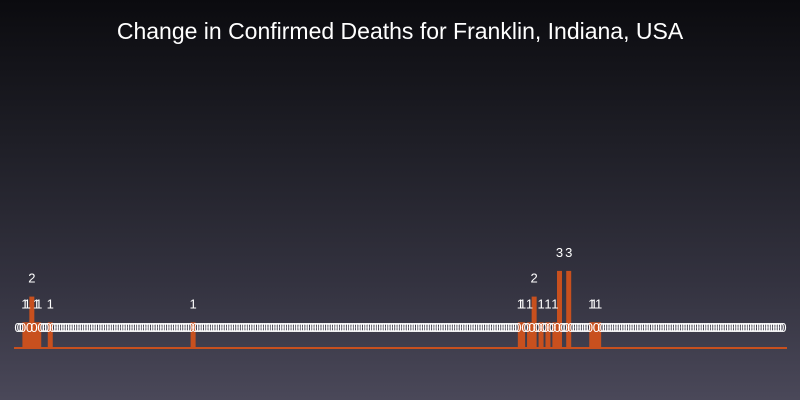  Describe the element at coordinates (559, 252) in the screenshot. I see `data-label: 3` at that location.